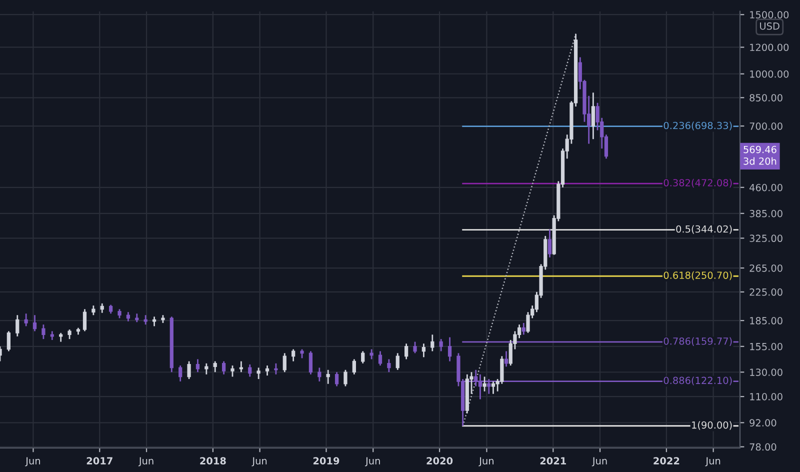 The image size is (800, 472). Describe the element at coordinates (766, 188) in the screenshot. I see `y-tick-label: 460.00` at that location.